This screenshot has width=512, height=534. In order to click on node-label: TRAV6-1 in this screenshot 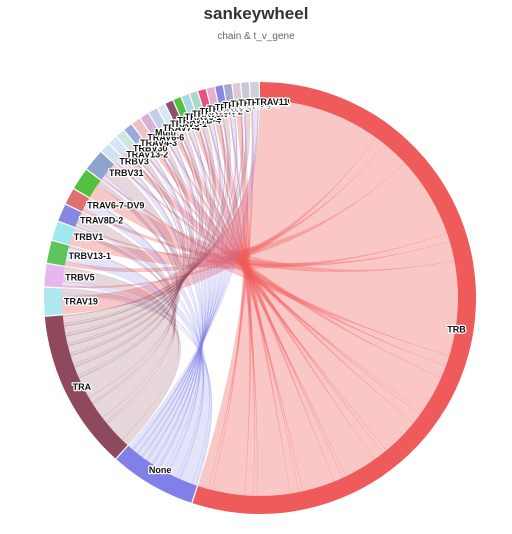, I will do `click(203, 117)`.